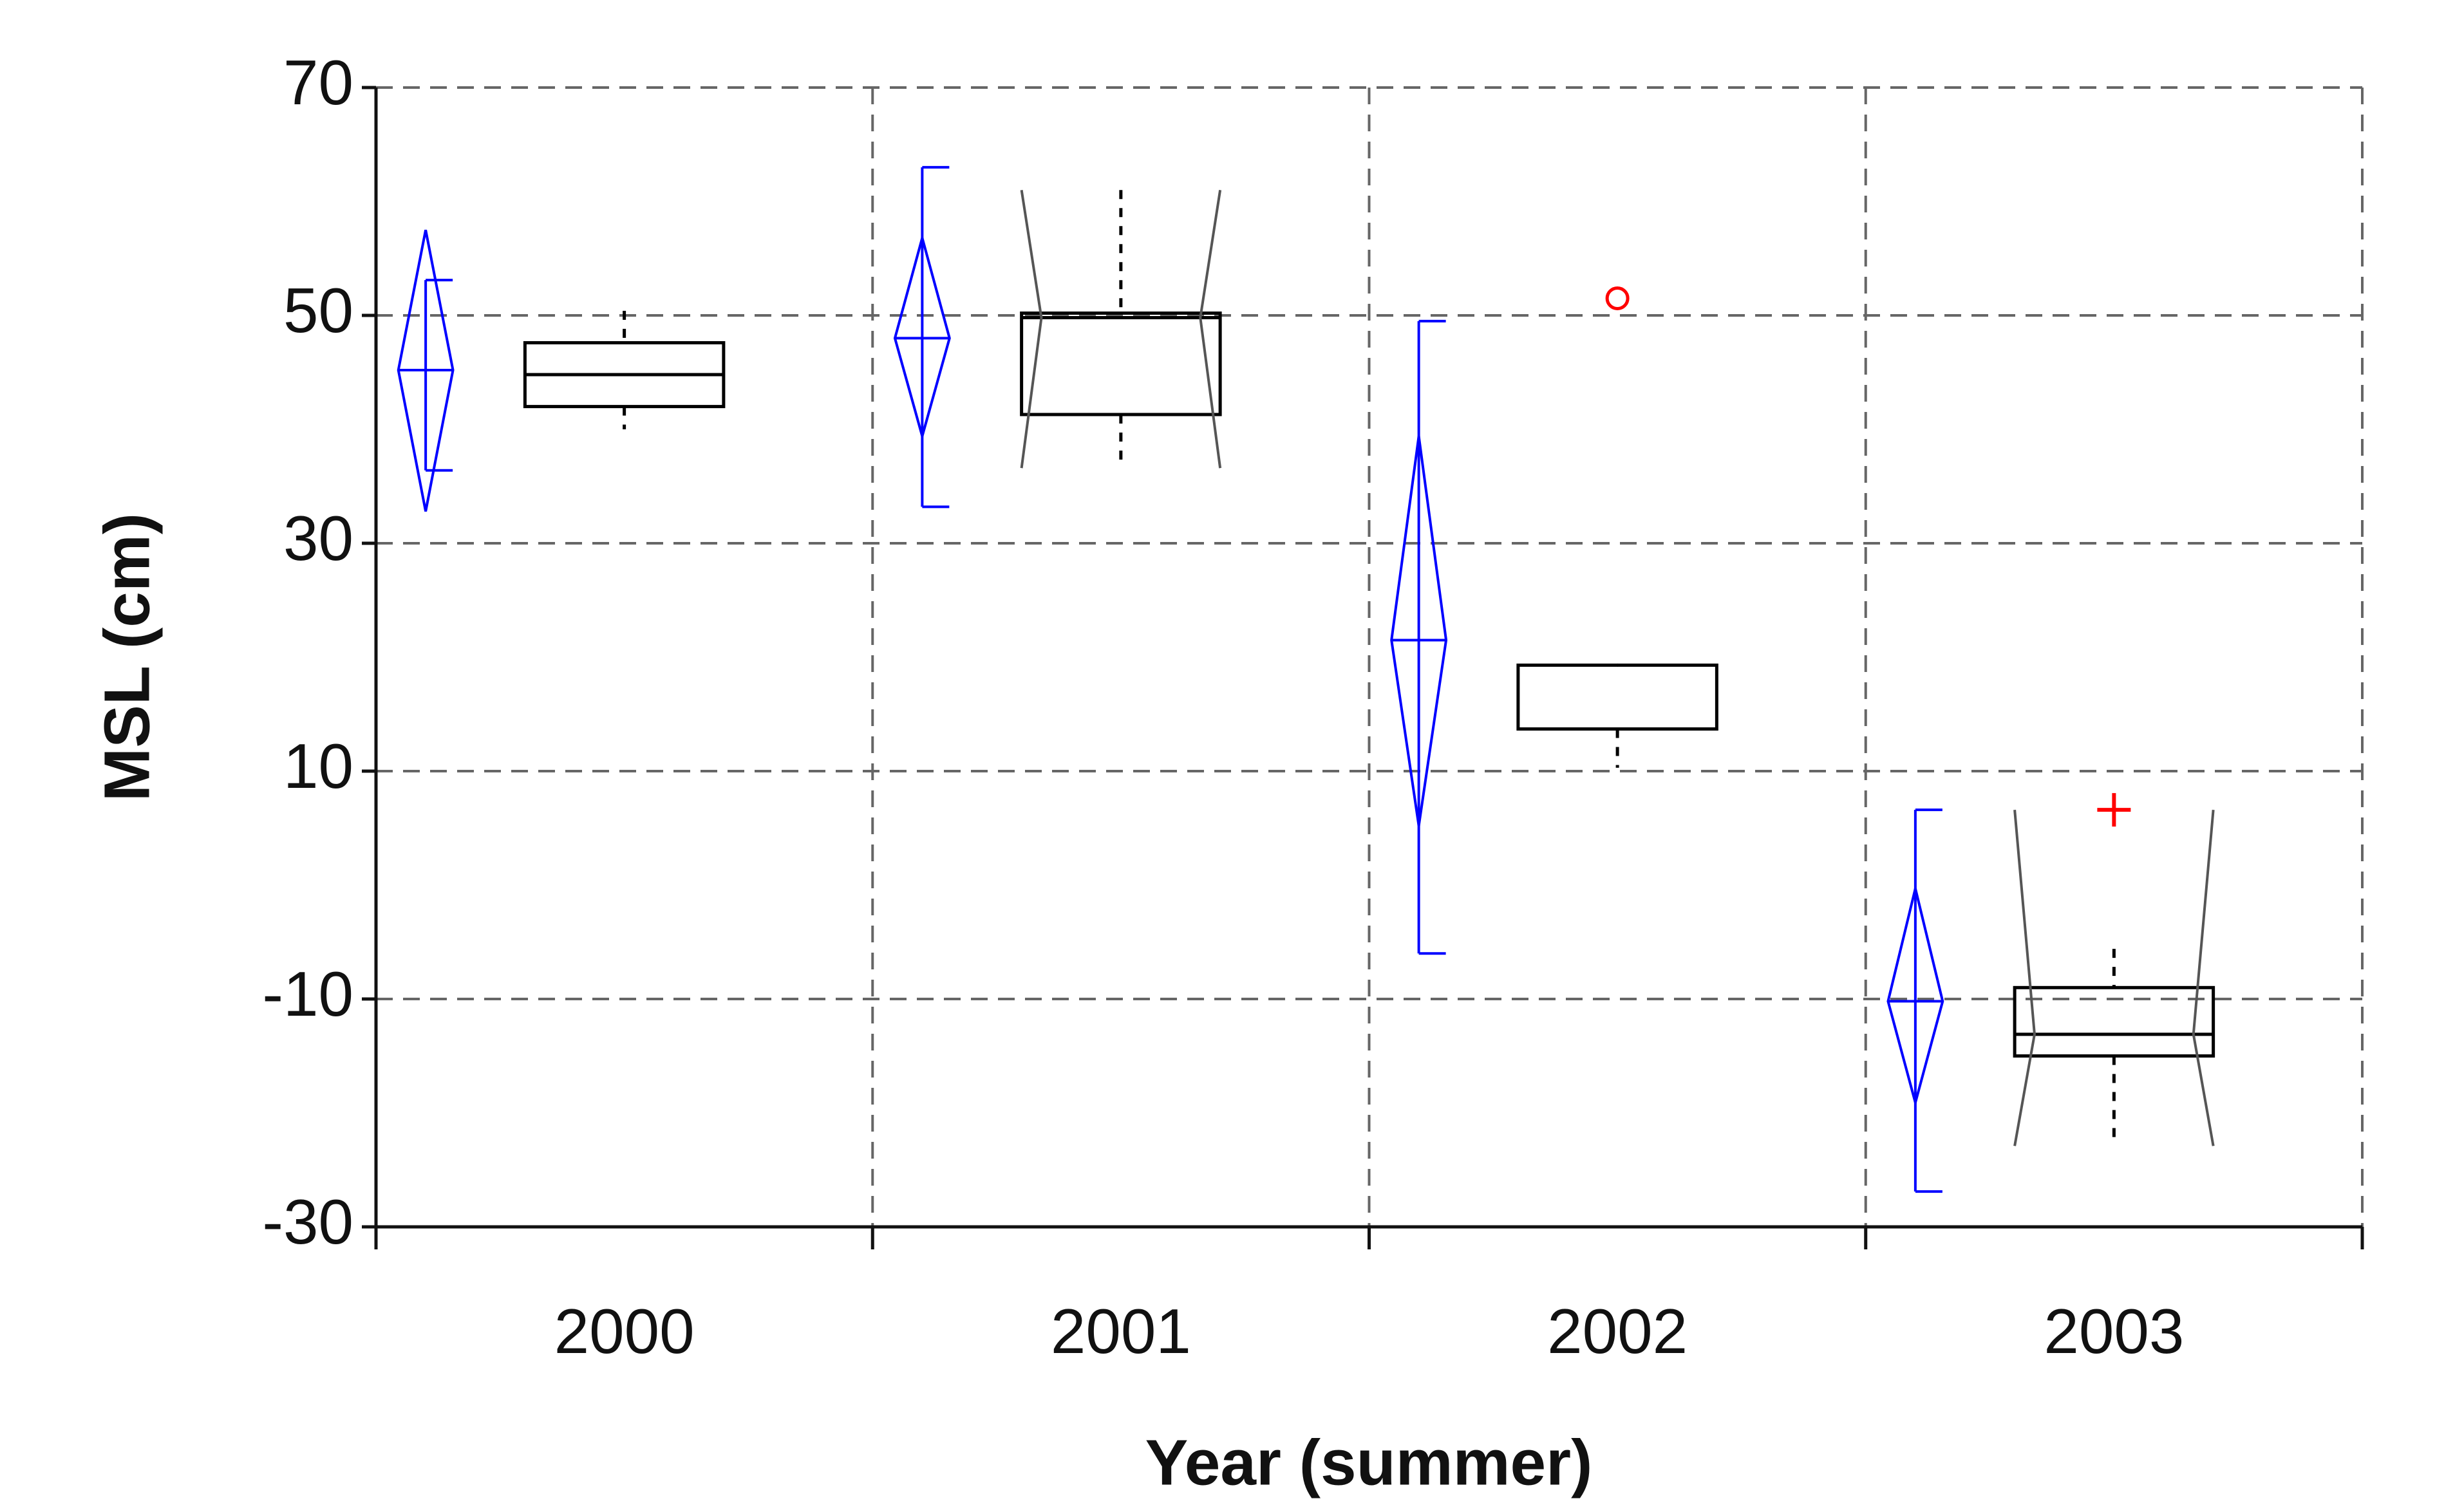 This screenshot has height=1512, width=2464. I want to click on mean-diamond, so click(426, 370).